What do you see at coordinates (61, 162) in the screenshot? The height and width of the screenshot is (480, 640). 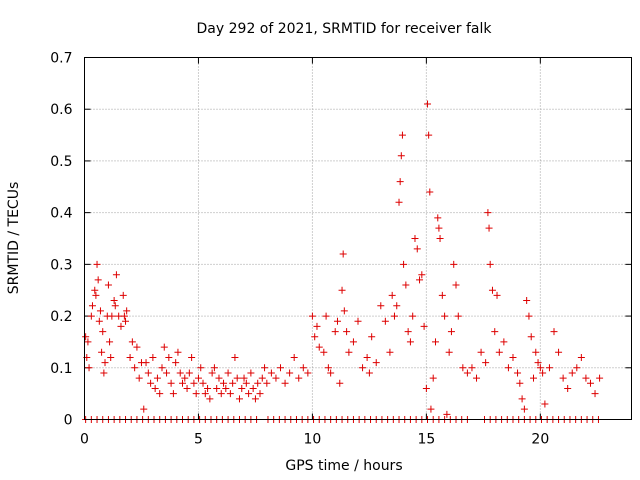 I see `y-tick-label: 0.5` at bounding box center [61, 162].